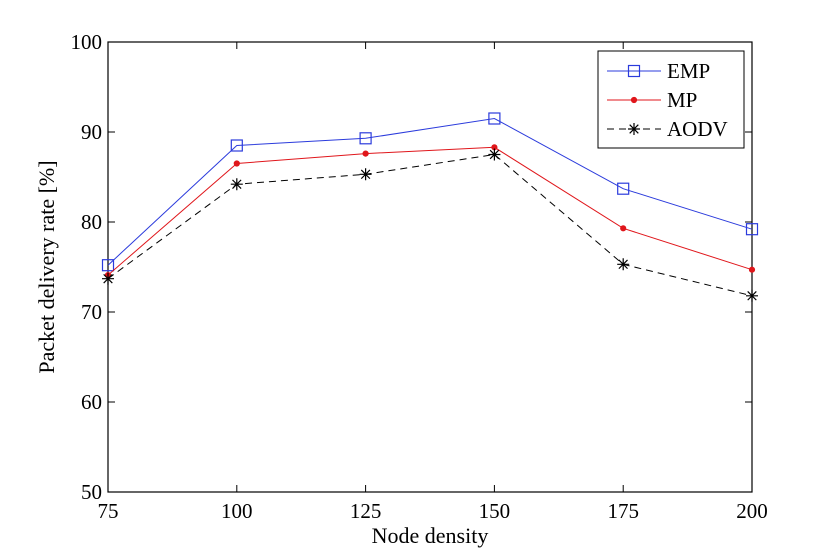  Describe the element at coordinates (87, 42) in the screenshot. I see `y-tick-label: 100` at that location.